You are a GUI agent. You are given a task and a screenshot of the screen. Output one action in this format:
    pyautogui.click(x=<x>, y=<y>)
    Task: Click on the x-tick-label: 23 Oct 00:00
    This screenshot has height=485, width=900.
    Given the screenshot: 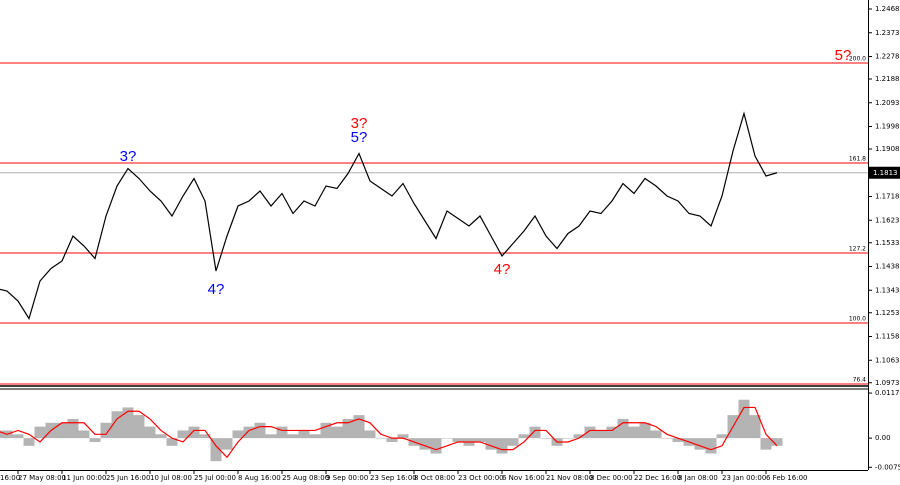 What is the action you would take?
    pyautogui.click(x=481, y=478)
    